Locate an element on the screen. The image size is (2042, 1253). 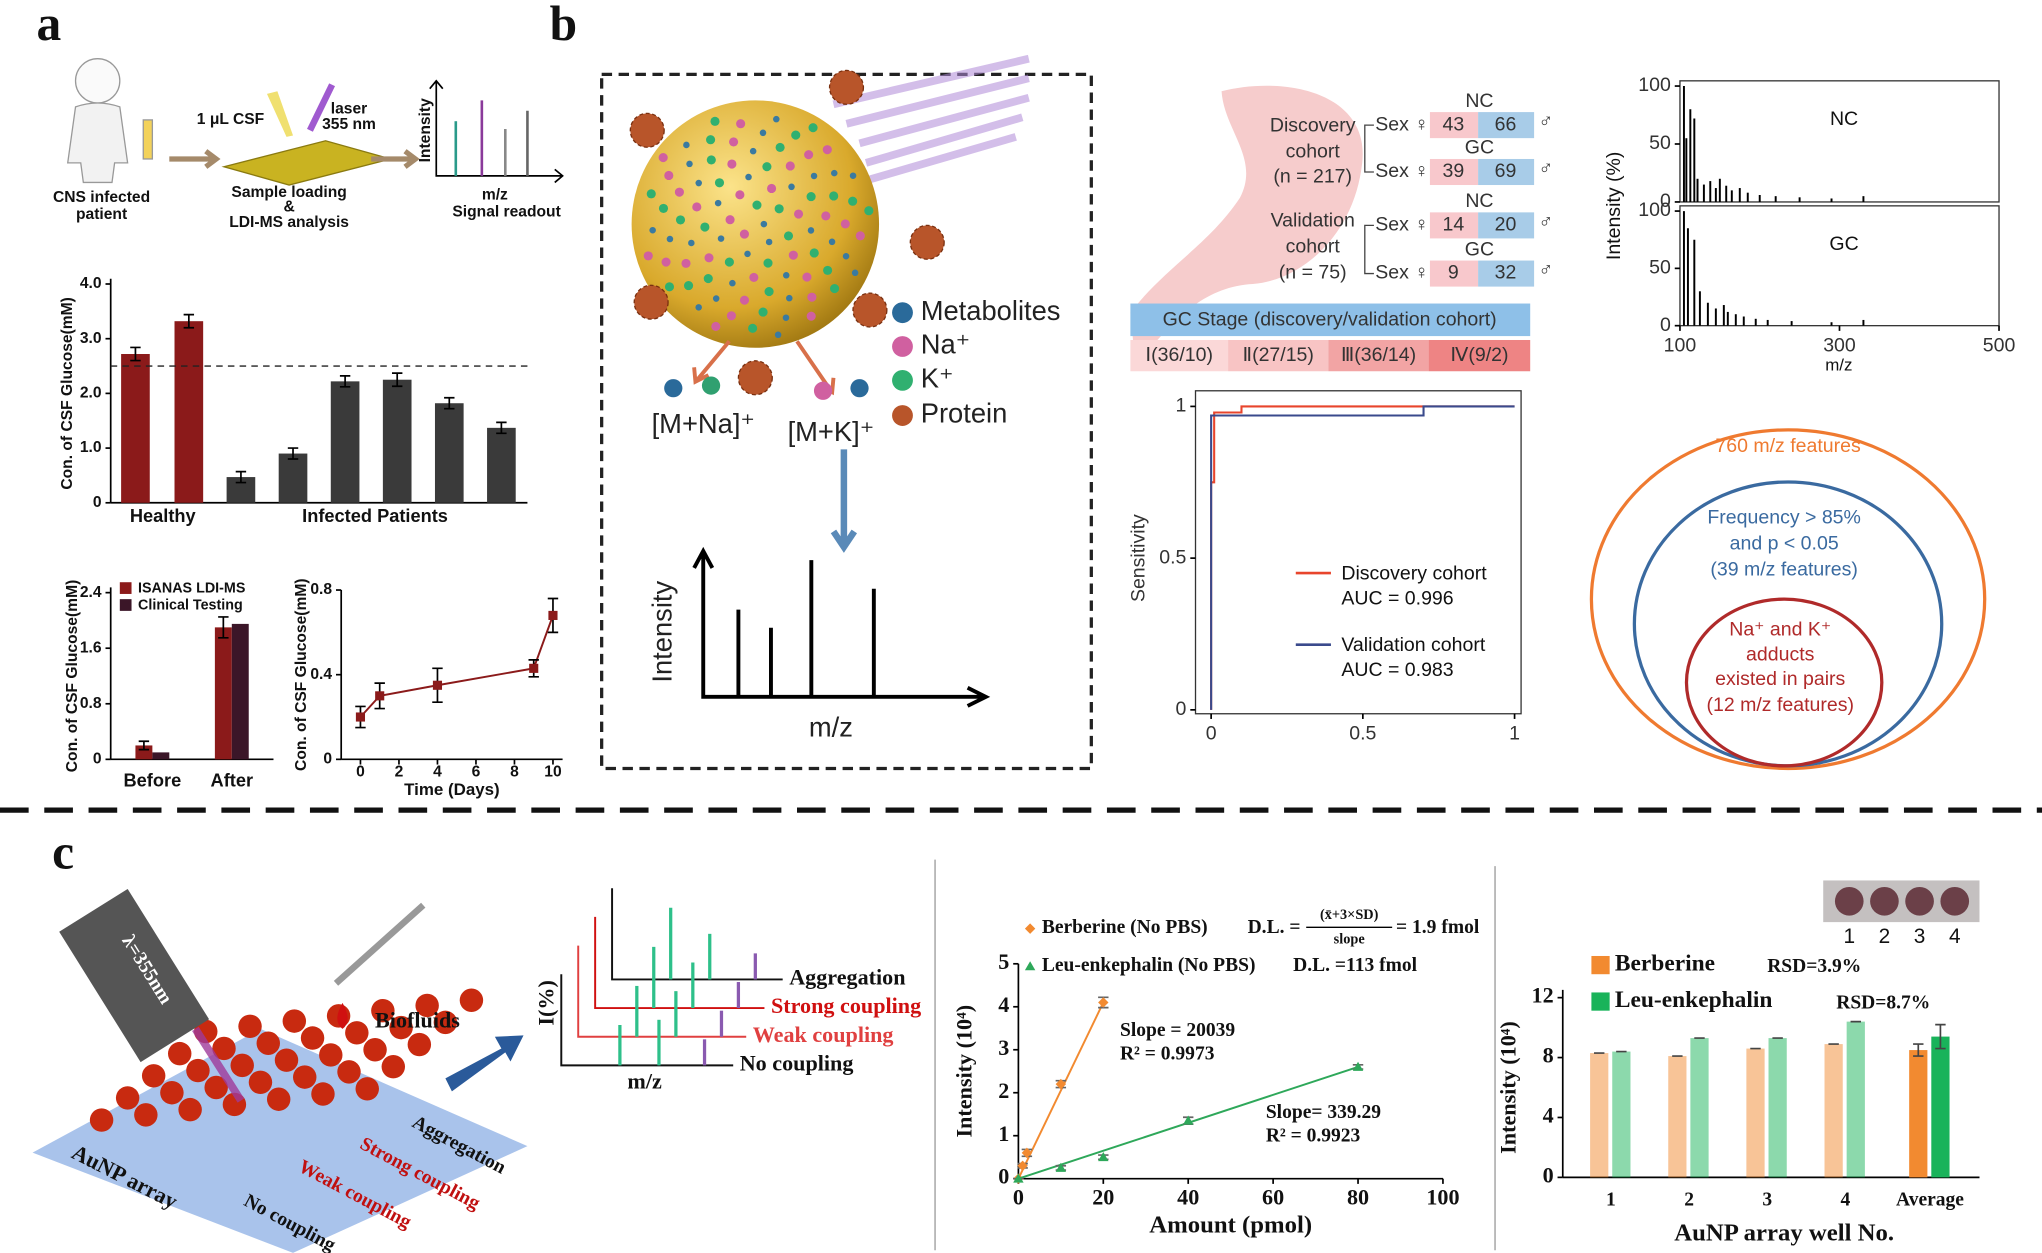
panel-label: b is located at coordinates (564, 25).